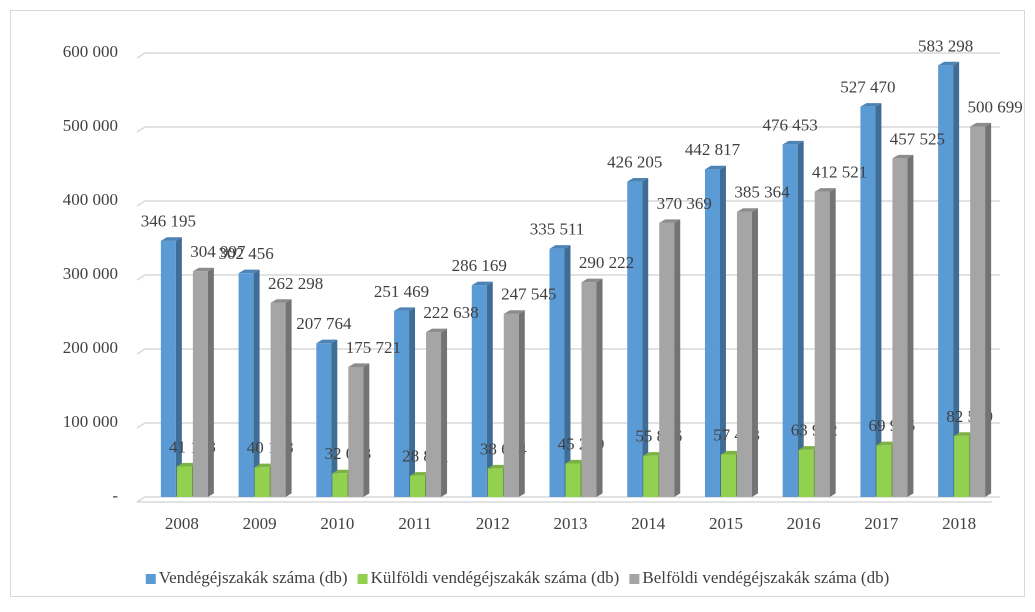 The height and width of the screenshot is (612, 1035). Describe the element at coordinates (337, 523) in the screenshot. I see `x-tick-label: 2010` at that location.